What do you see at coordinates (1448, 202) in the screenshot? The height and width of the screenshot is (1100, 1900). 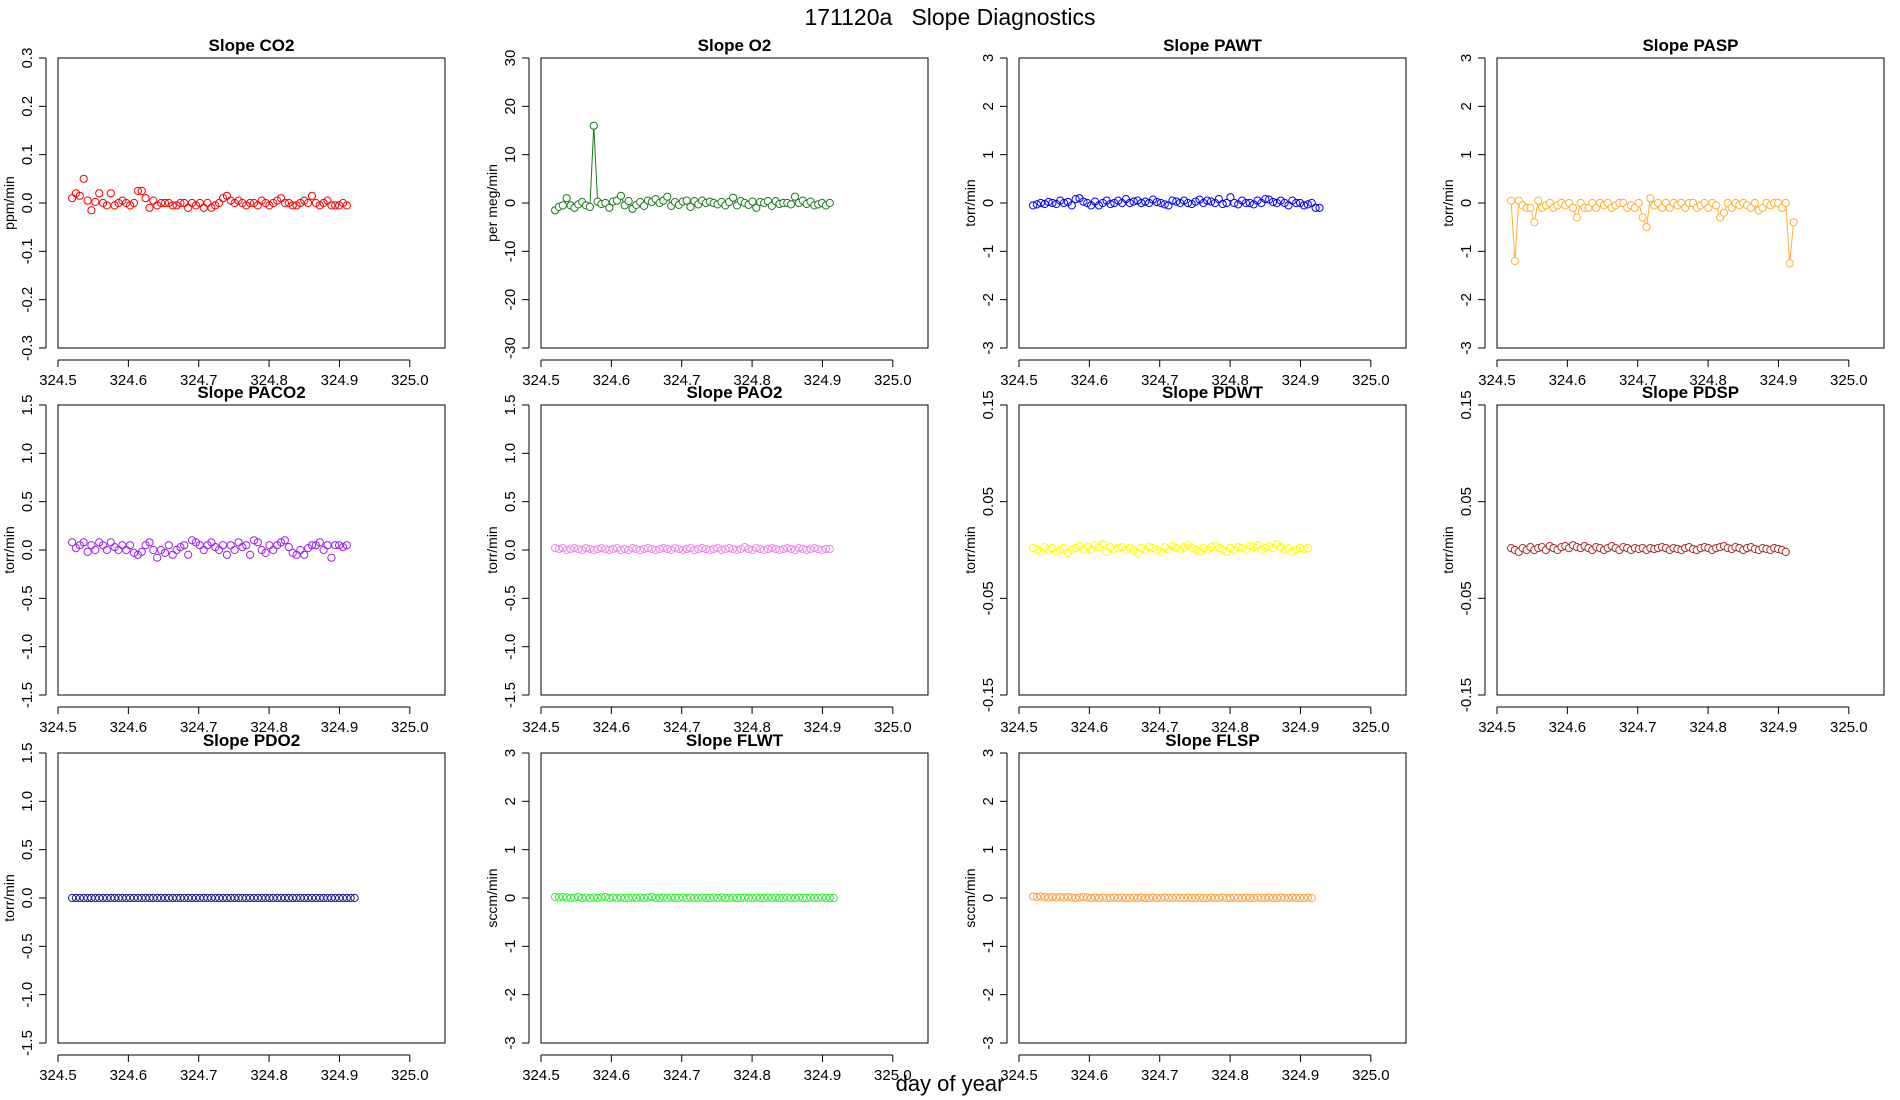 I see `y-axis-label: torr/min` at bounding box center [1448, 202].